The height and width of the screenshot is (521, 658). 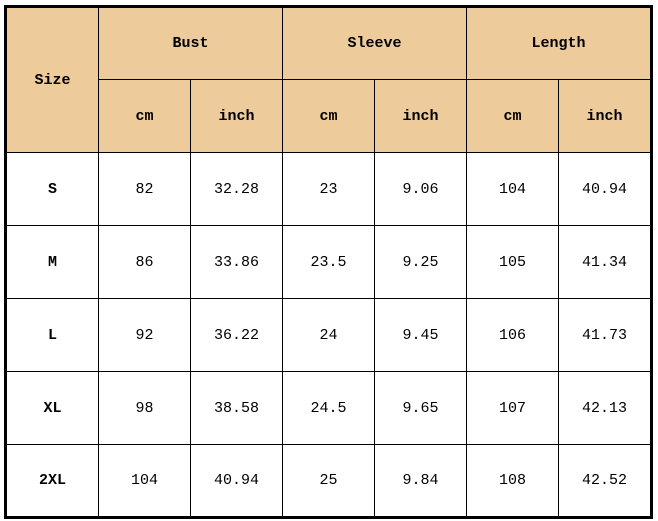 What do you see at coordinates (420, 481) in the screenshot?
I see `measurement-cell: 9.84` at bounding box center [420, 481].